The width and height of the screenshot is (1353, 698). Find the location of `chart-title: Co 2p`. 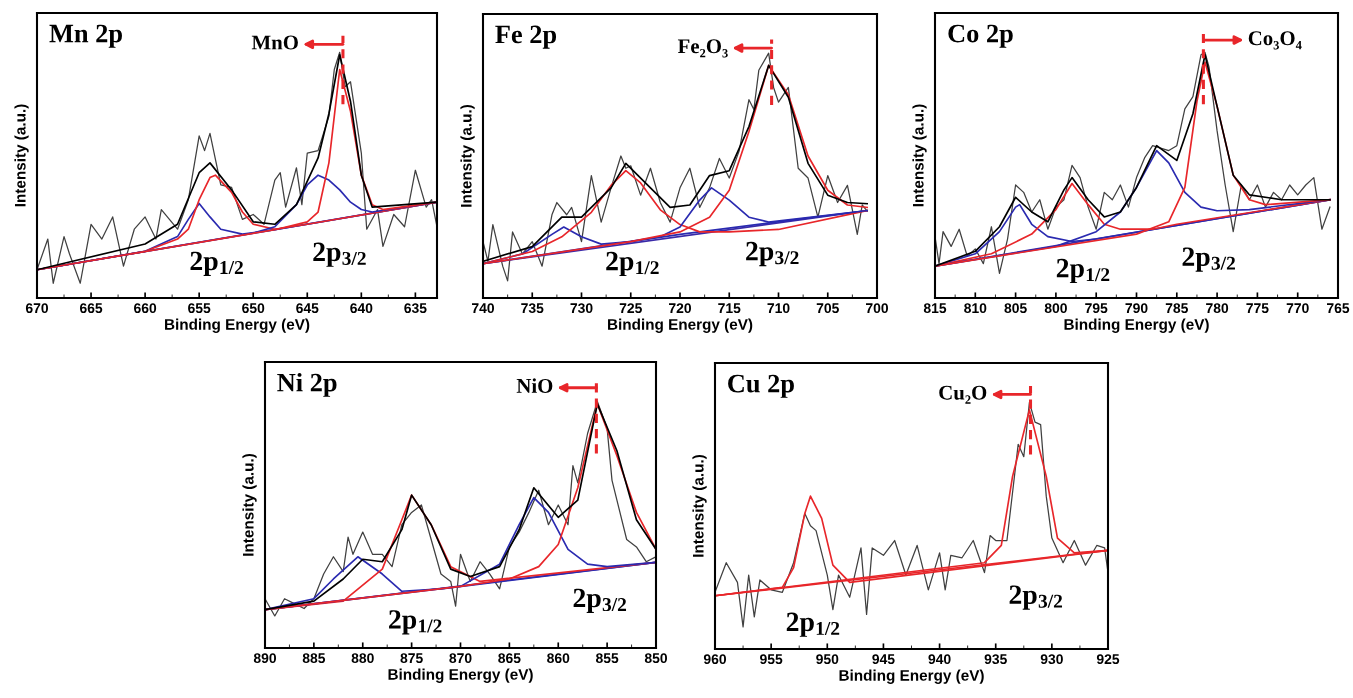

chart-title: Co 2p is located at coordinates (980, 36).